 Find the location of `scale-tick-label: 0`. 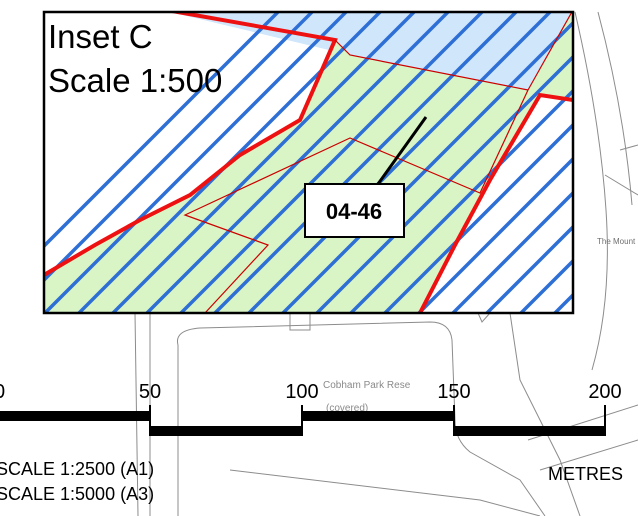

scale-tick-label: 0 is located at coordinates (2, 392).